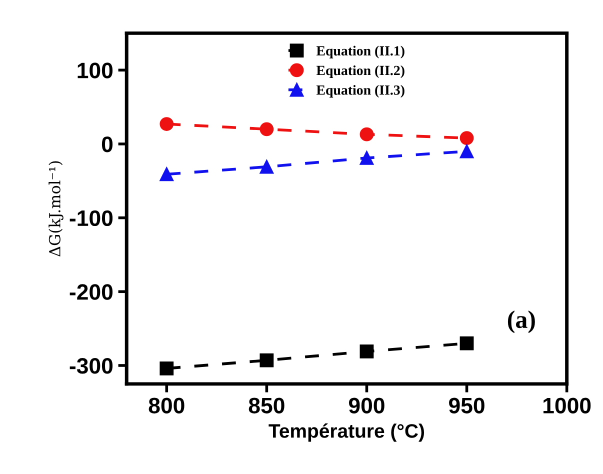 Image resolution: width=603 pixels, height=474 pixels. I want to click on x-axis-title: Température (°C), so click(346, 432).